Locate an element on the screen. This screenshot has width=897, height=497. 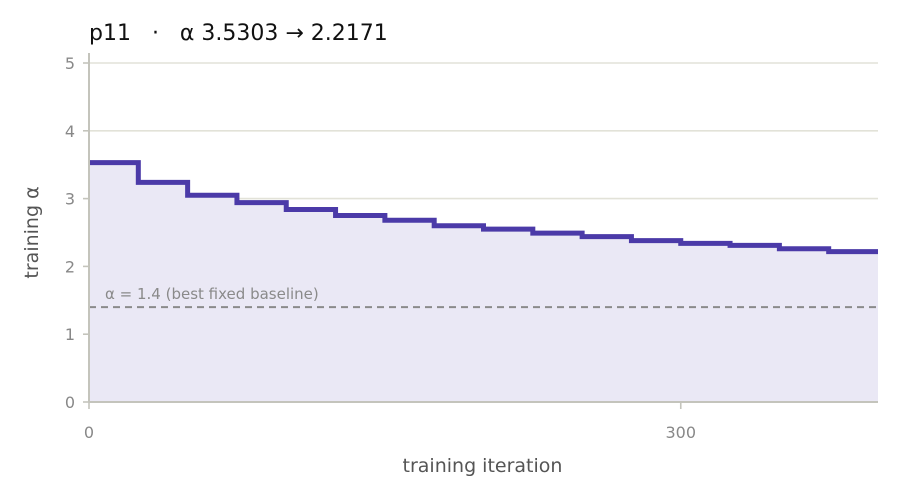
y-ticks: 0 1 2 3 4 5 is located at coordinates (77, 233).